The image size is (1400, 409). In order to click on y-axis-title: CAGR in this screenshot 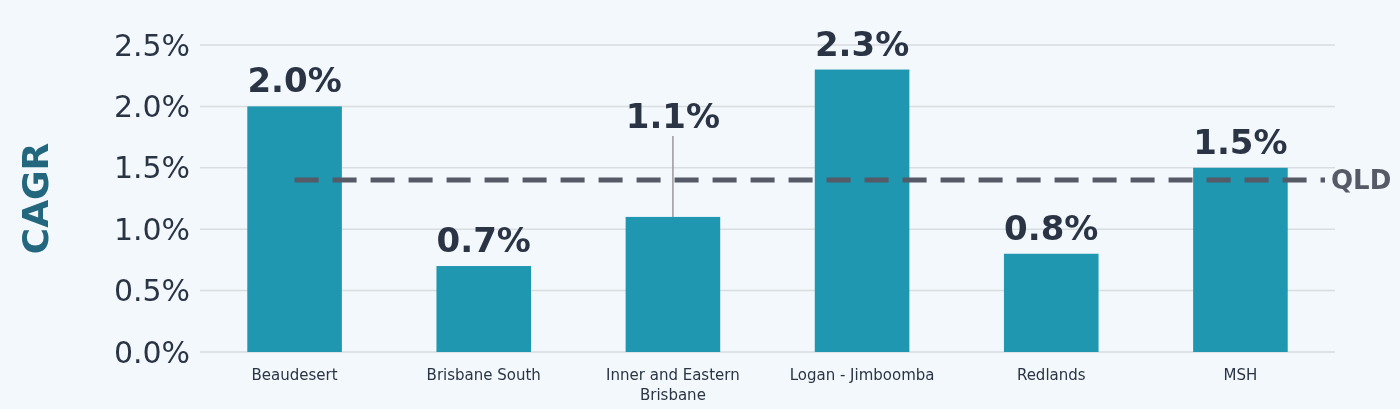, I will do `click(35, 198)`.